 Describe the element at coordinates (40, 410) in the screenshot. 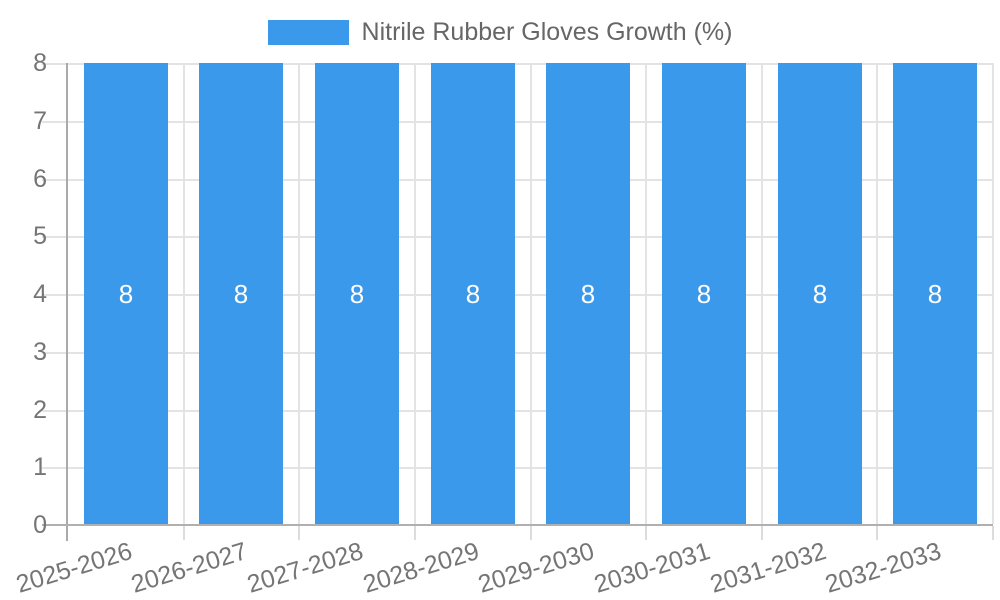

I see `y-tick-label: 2` at that location.